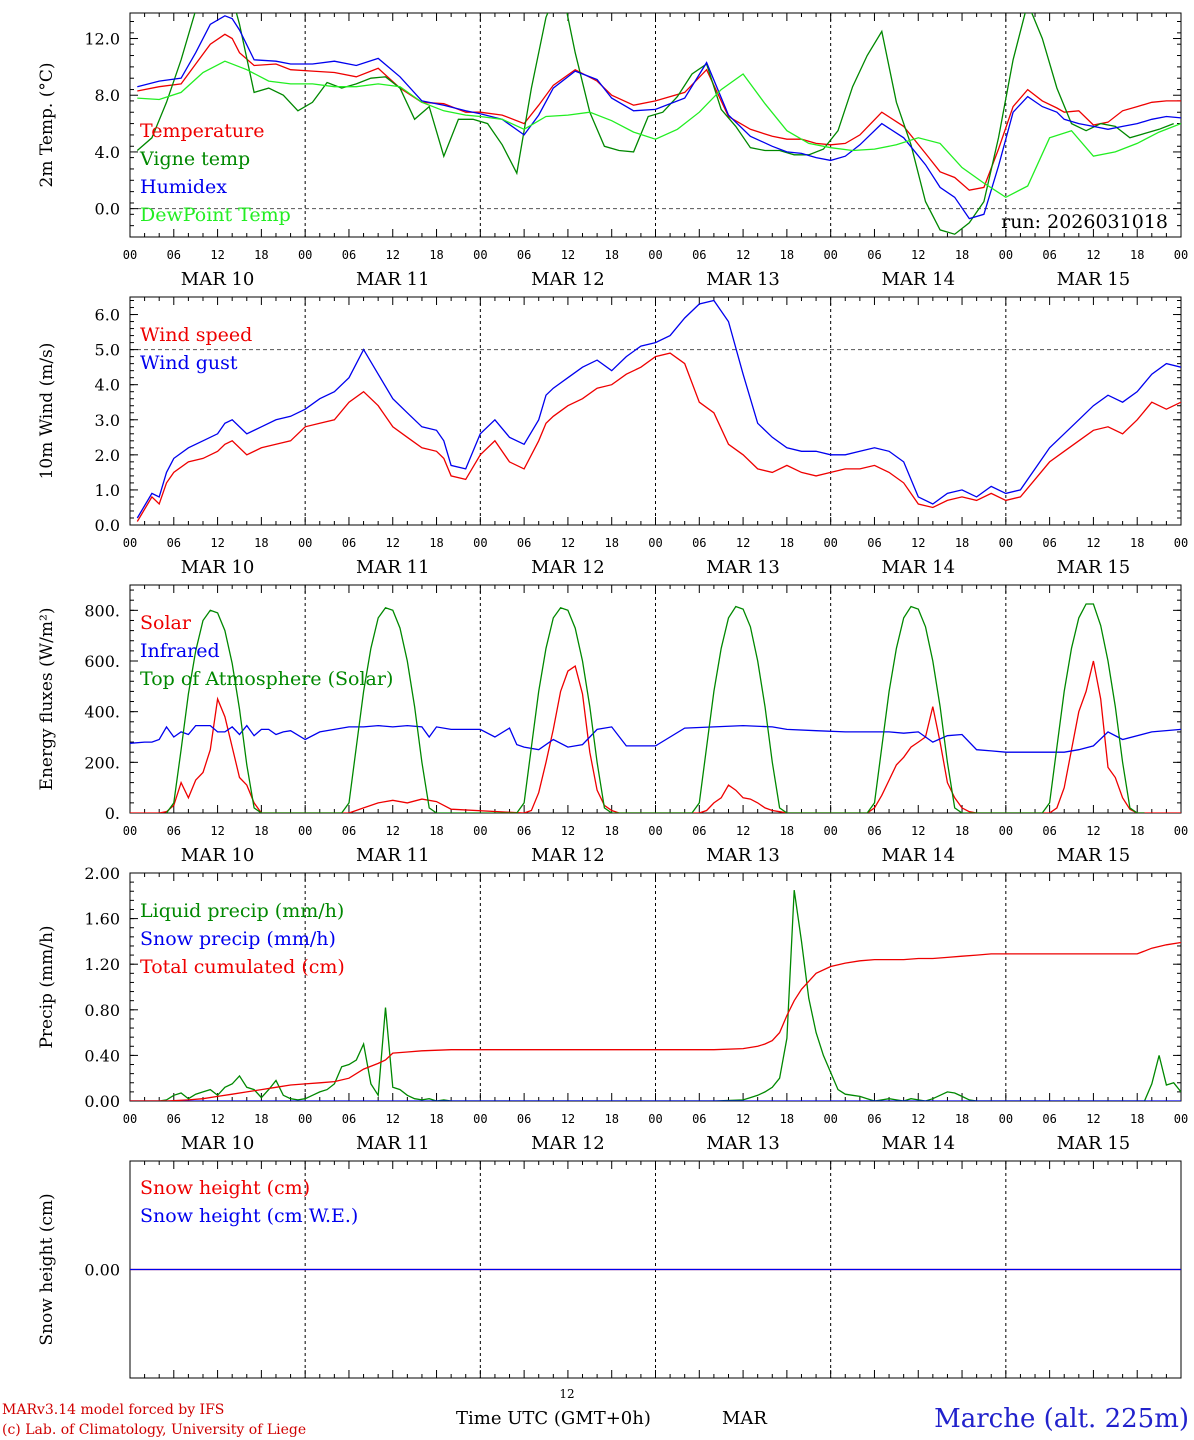  I want to click on legend-entry: Wind speed, so click(196, 335).